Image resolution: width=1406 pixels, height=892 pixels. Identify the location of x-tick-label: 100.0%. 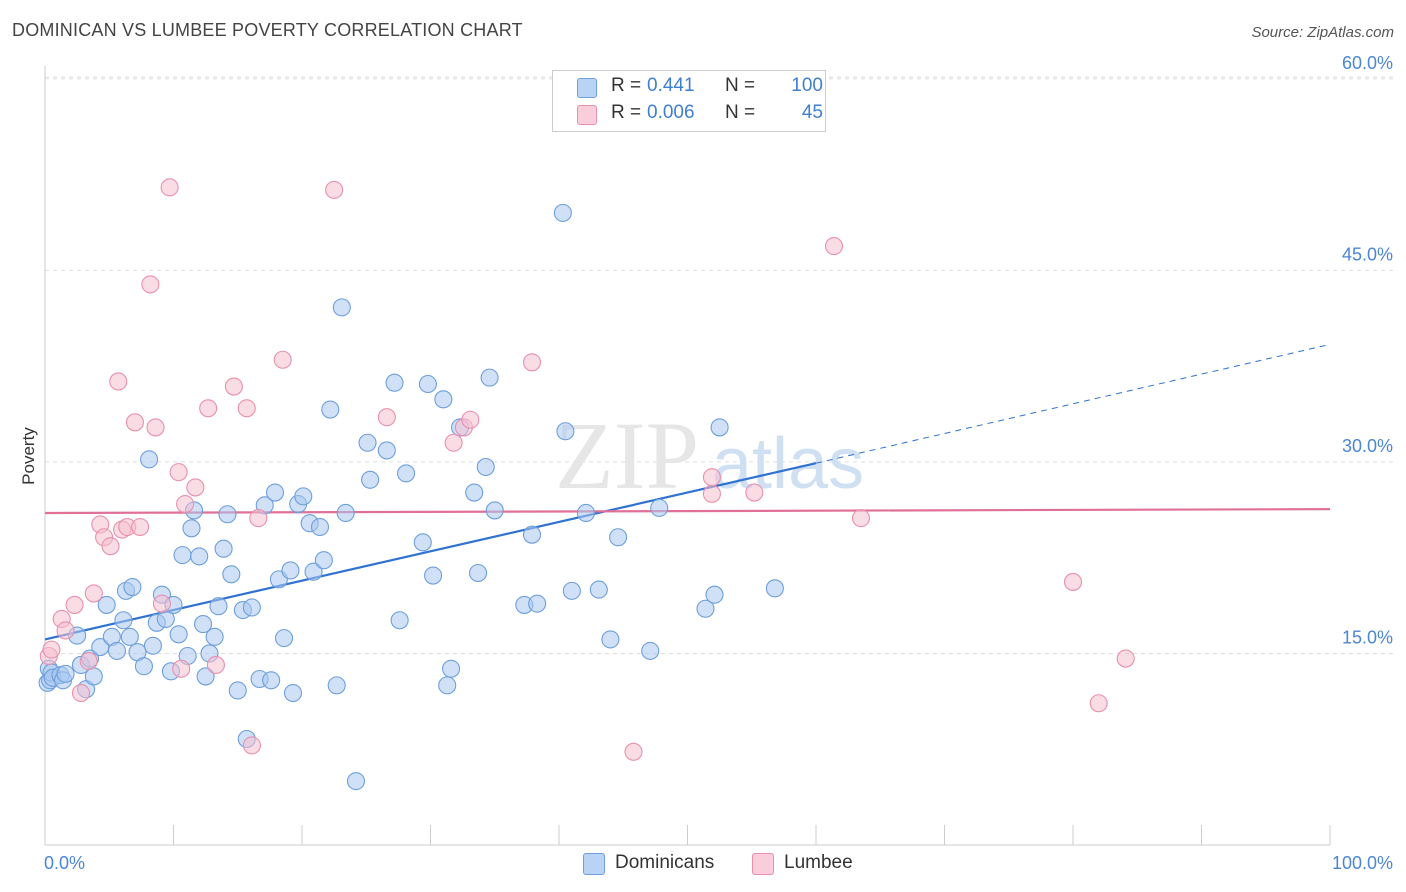
(1362, 863).